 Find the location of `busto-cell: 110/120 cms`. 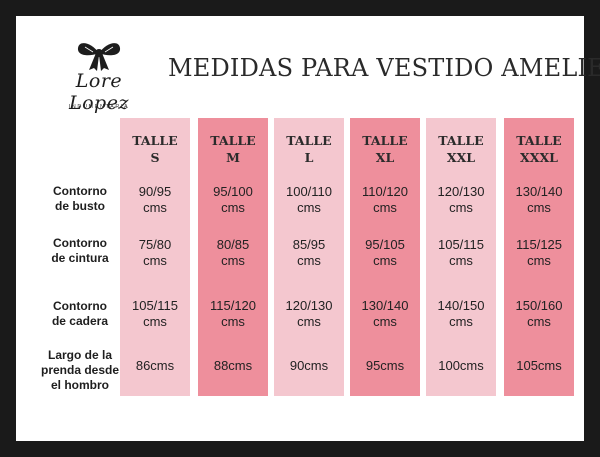

busto-cell: 110/120 cms is located at coordinates (385, 199).